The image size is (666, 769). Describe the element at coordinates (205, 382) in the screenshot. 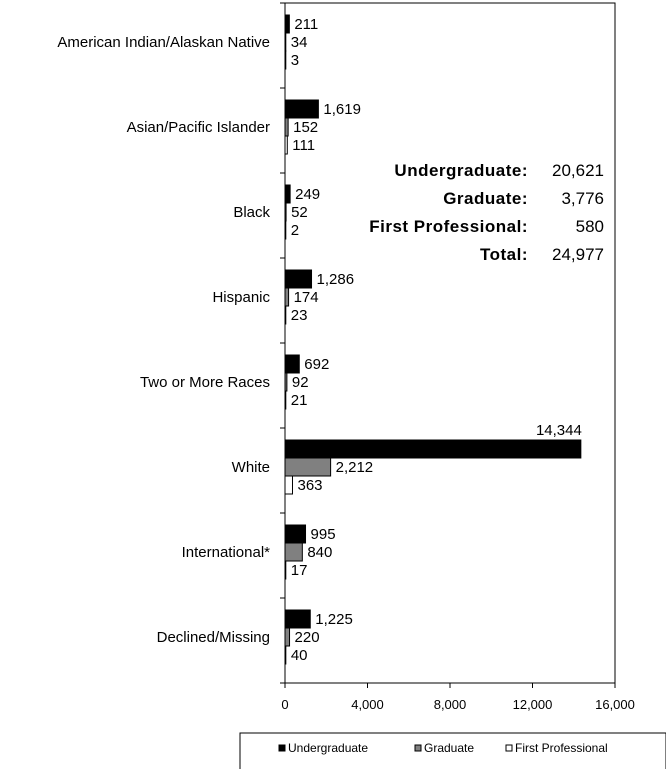

I see `category-label-two-or-more-races: Two or More Races` at that location.